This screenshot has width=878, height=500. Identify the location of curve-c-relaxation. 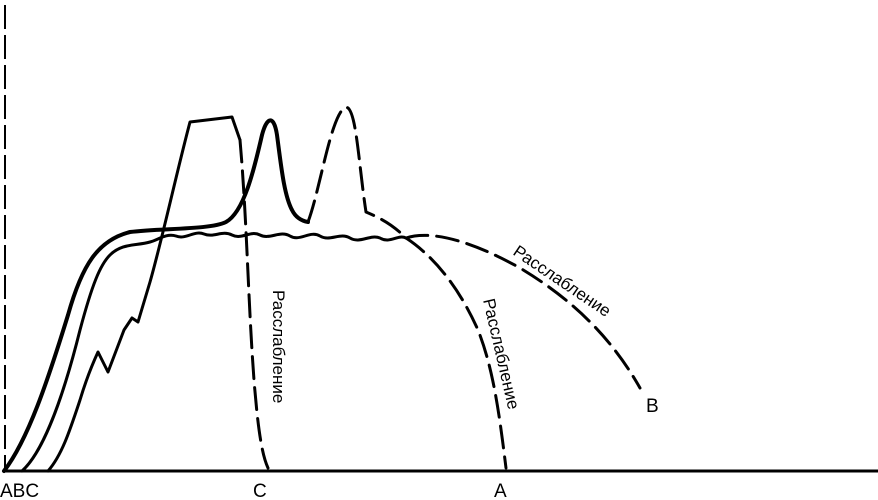
(254, 304).